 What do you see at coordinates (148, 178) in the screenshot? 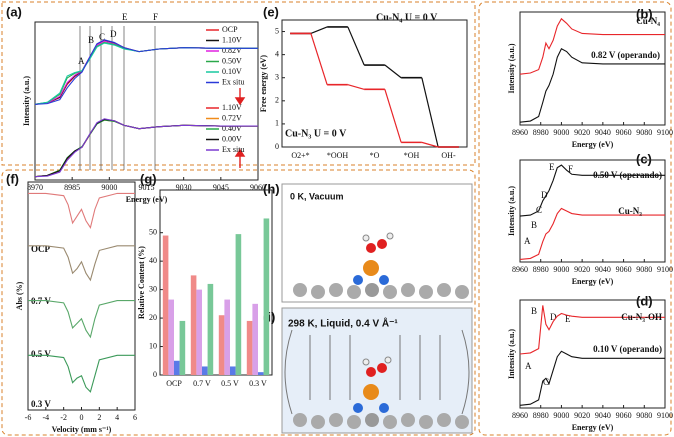
I see `panel-label: (g)` at bounding box center [148, 178].